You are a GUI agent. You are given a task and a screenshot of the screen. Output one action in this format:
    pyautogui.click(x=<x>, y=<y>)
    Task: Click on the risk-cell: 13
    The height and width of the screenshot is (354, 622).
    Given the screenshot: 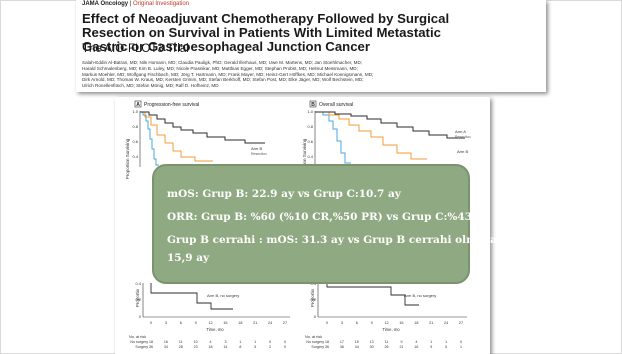 What is the action you would take?
    pyautogui.click(x=372, y=342)
    